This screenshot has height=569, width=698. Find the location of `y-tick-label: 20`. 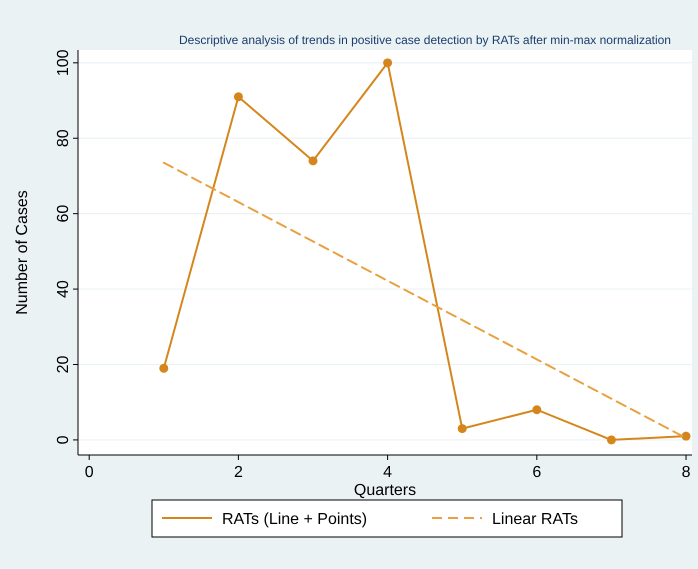

y-tick-label: 20 is located at coordinates (63, 364).